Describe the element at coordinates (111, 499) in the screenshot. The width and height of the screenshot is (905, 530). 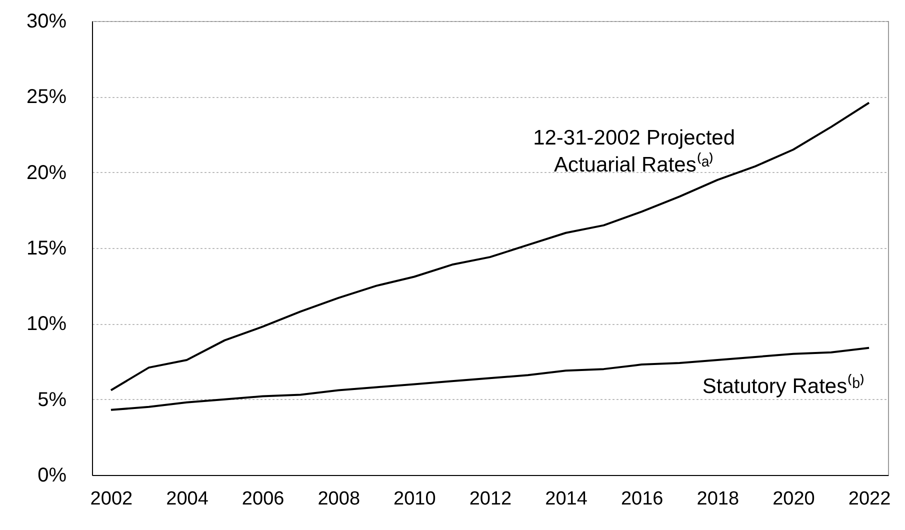
I see `x-tick-label: 2002` at that location.